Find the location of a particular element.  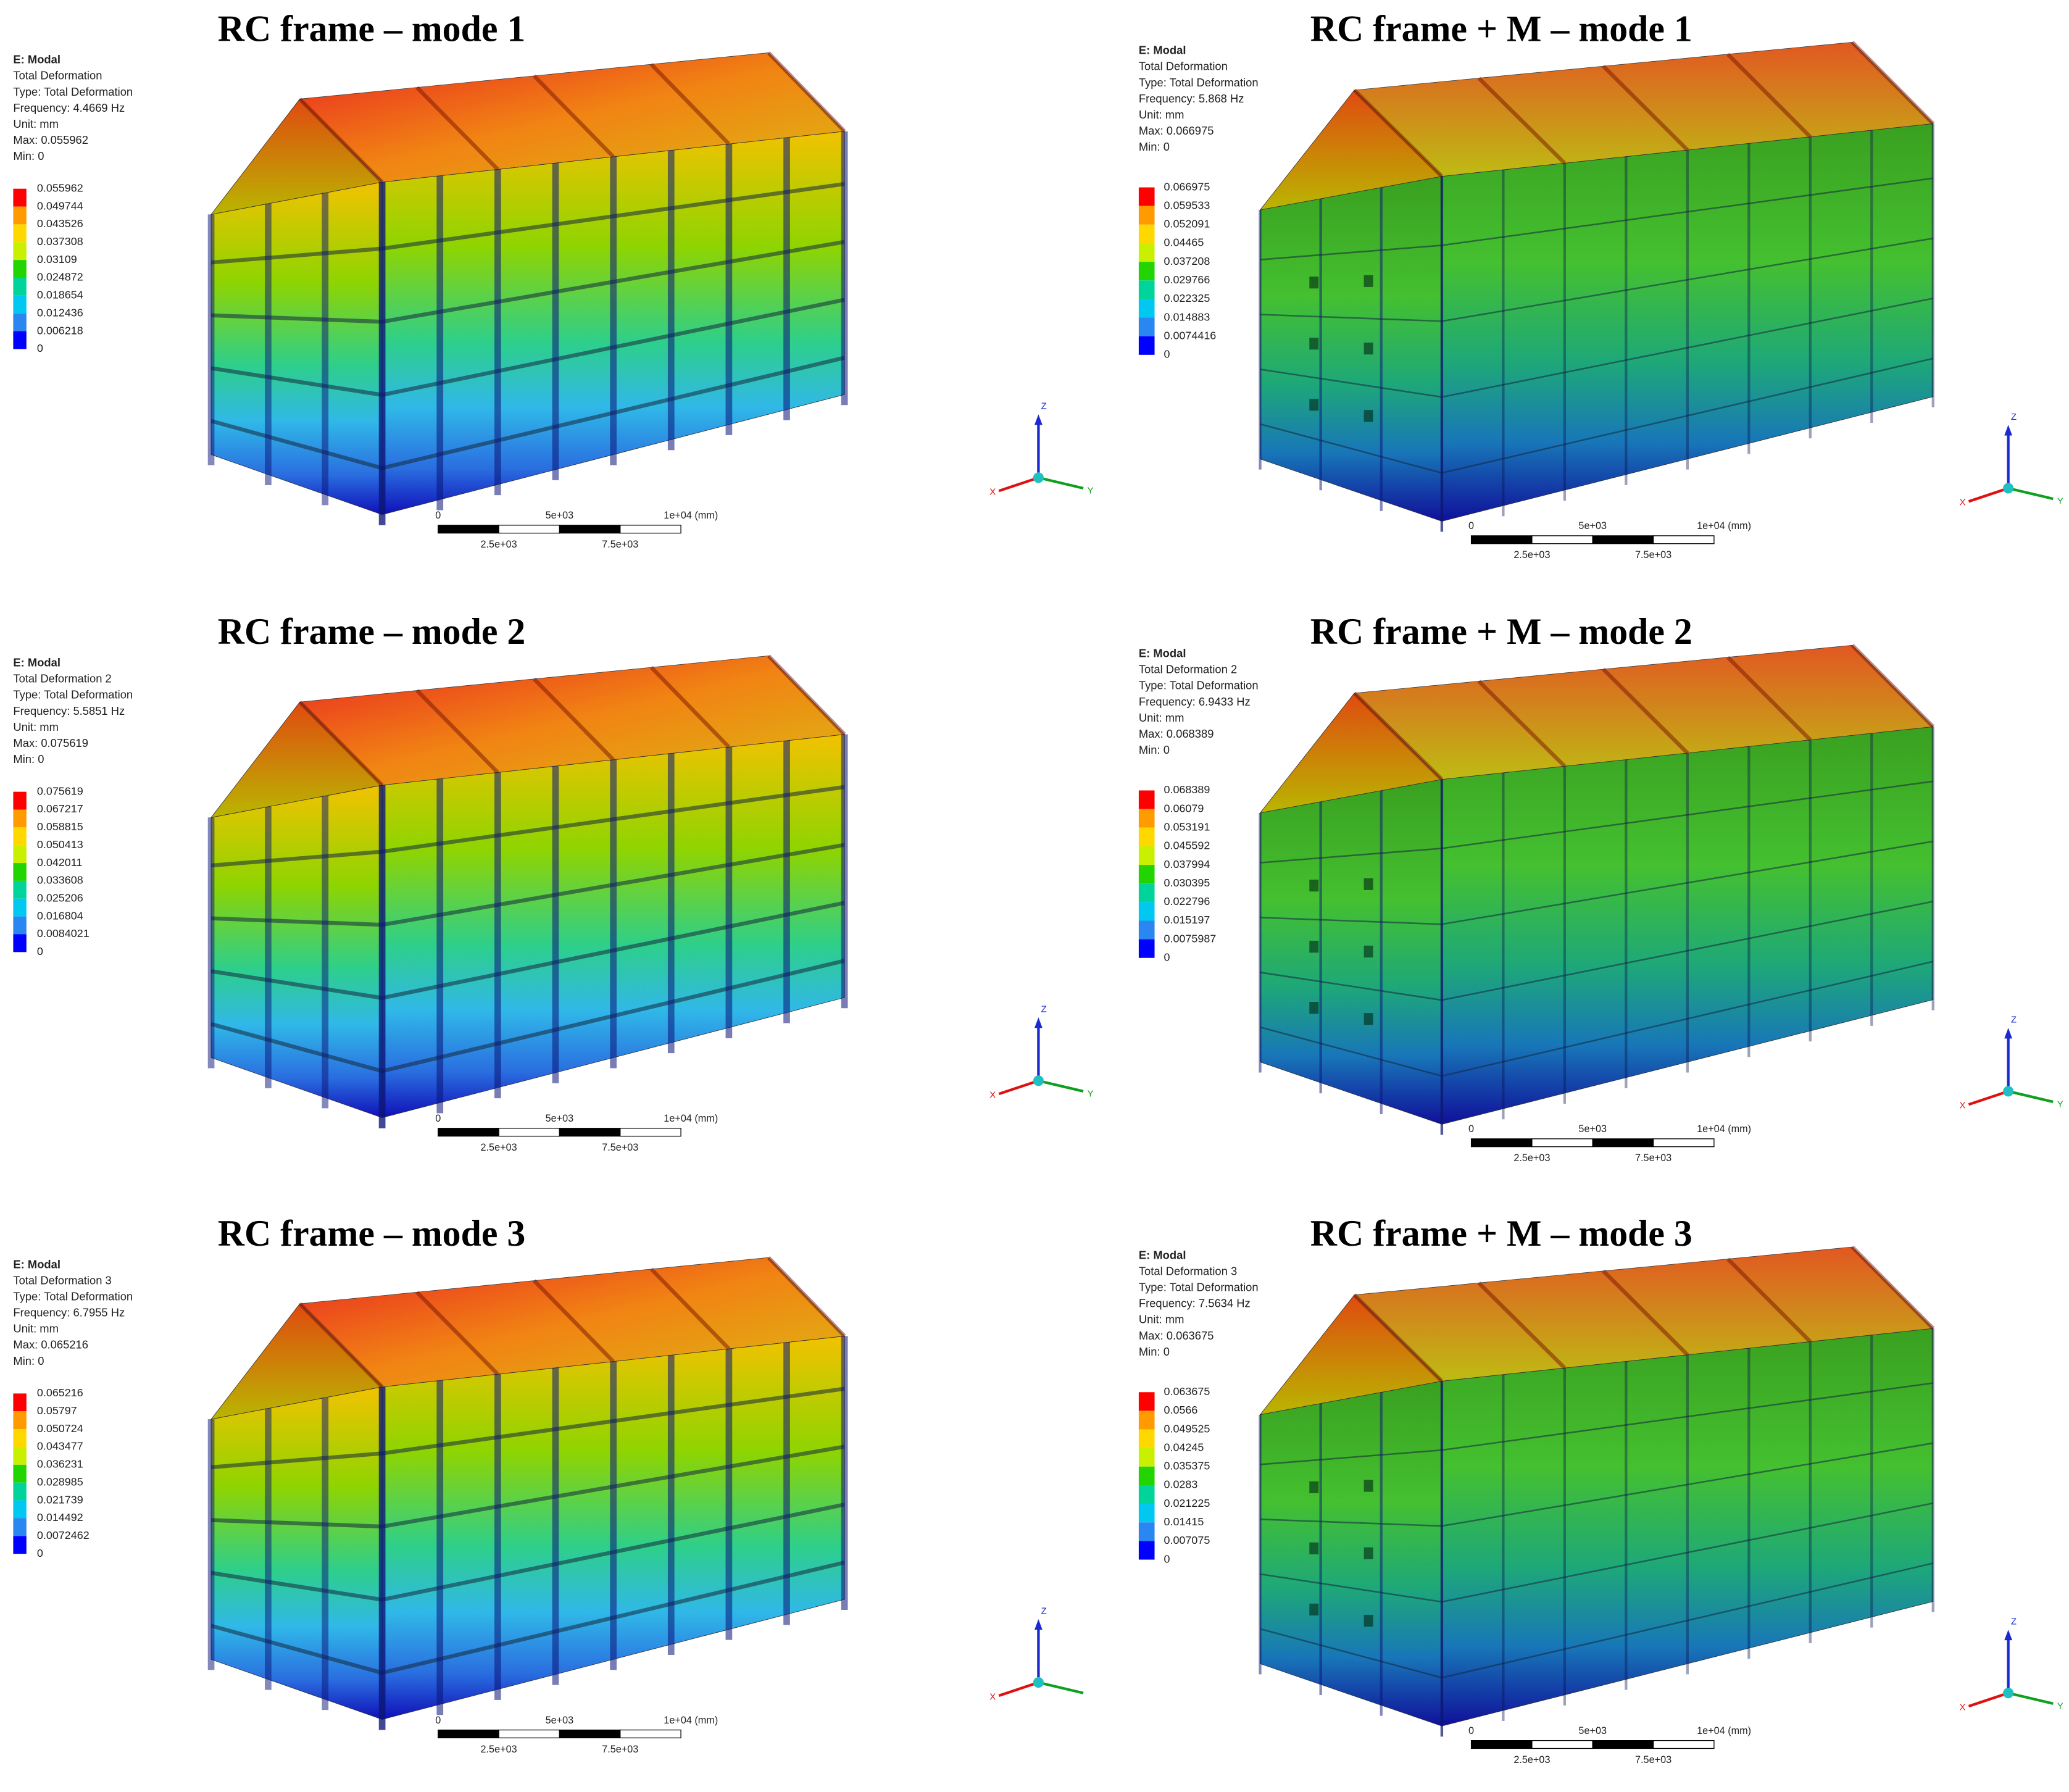

info-line: Min: 0 is located at coordinates (1154, 146).